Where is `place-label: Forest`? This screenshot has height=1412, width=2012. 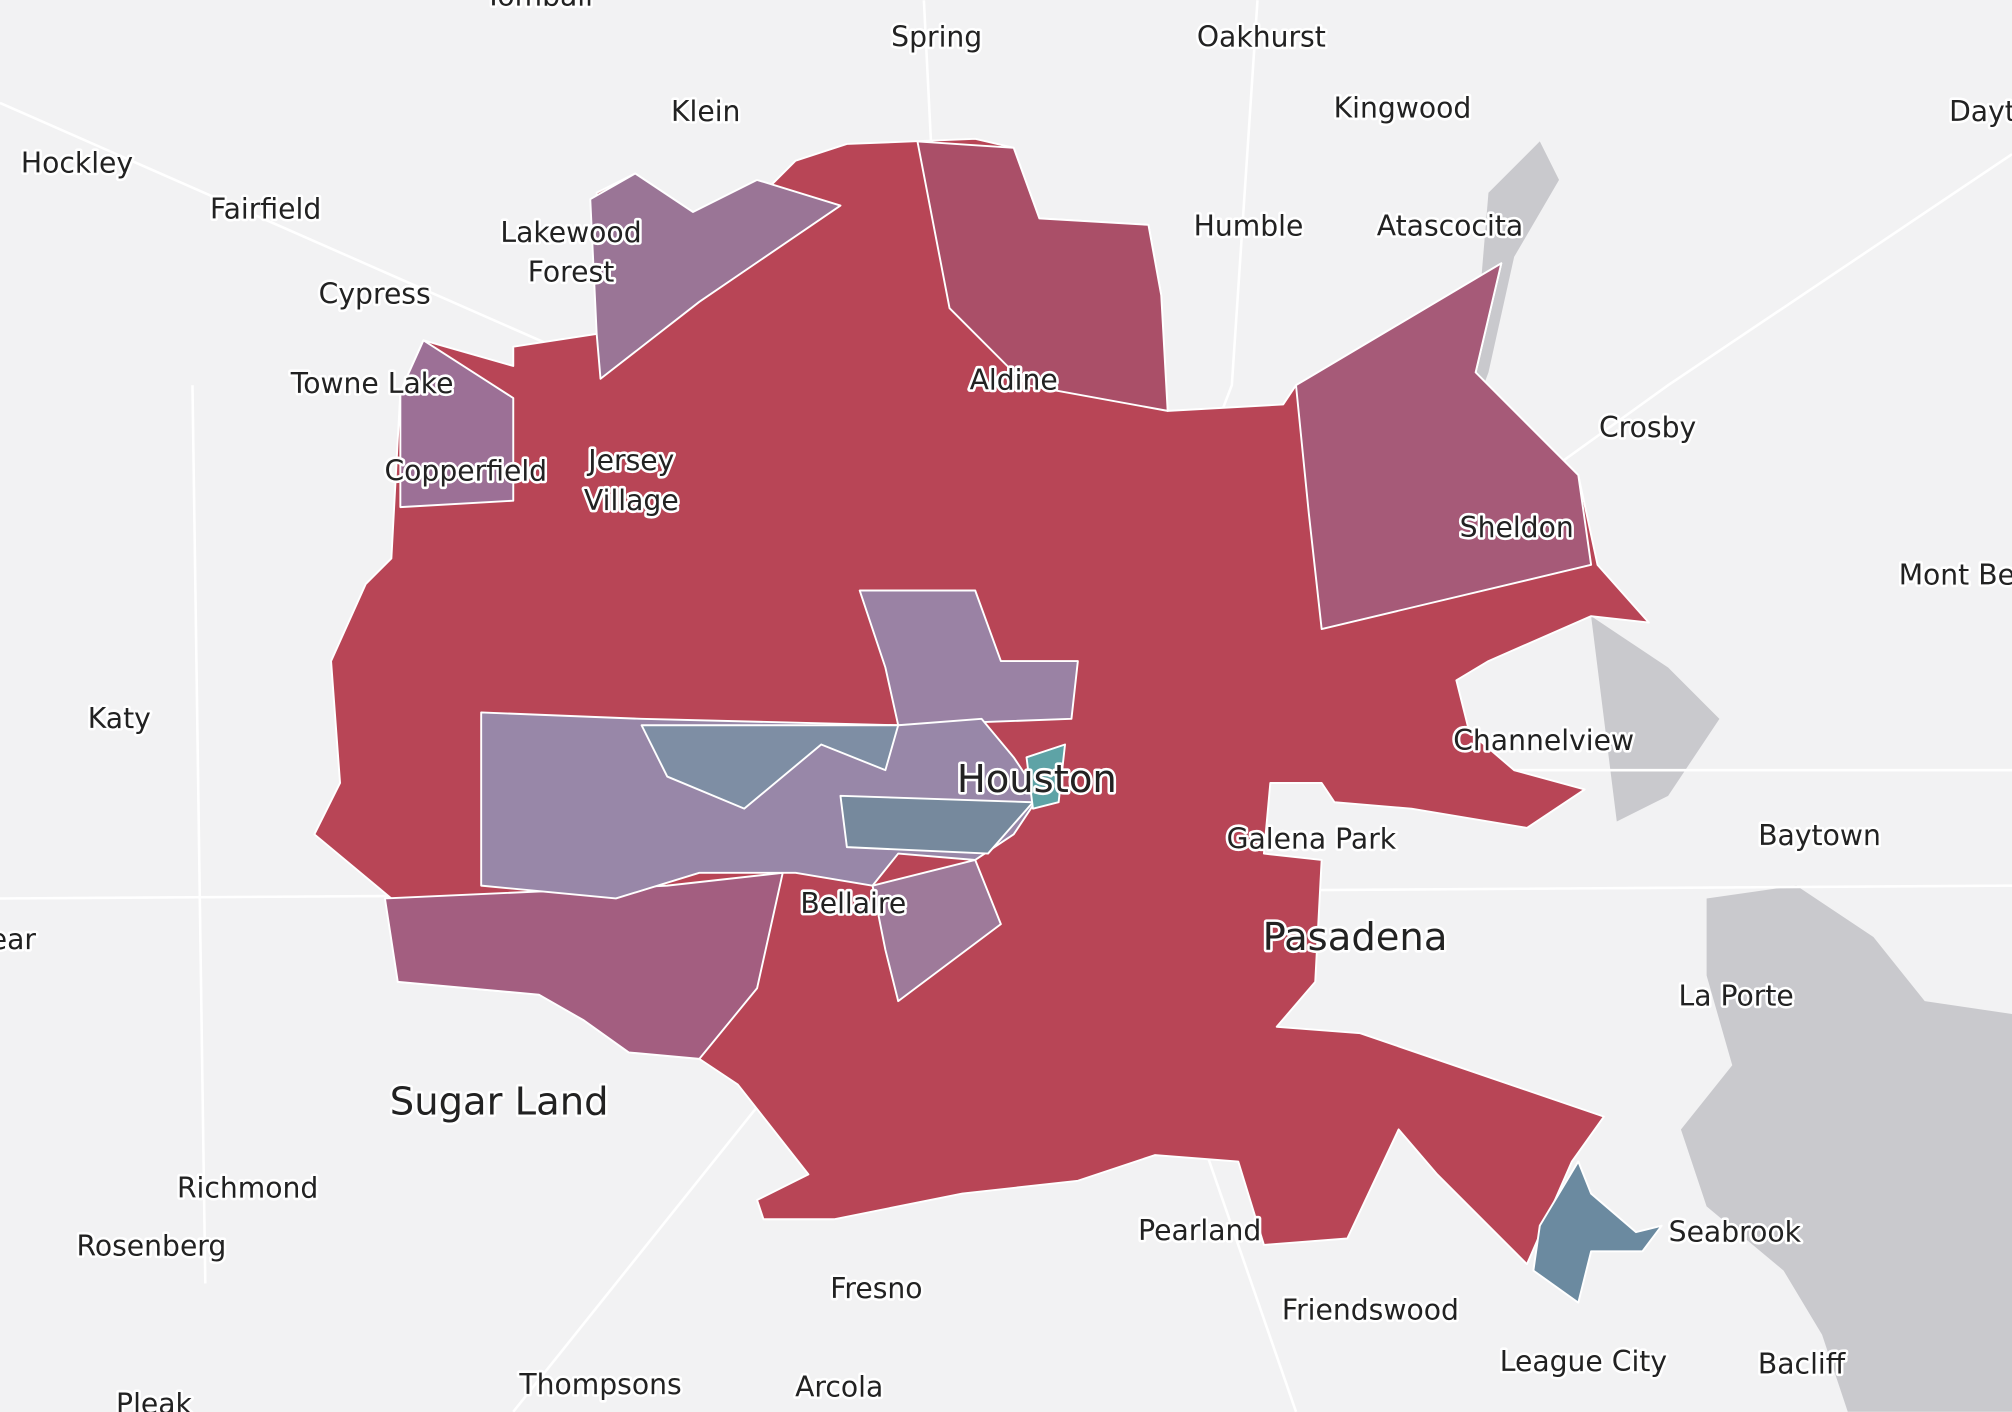
place-label: Forest is located at coordinates (571, 272).